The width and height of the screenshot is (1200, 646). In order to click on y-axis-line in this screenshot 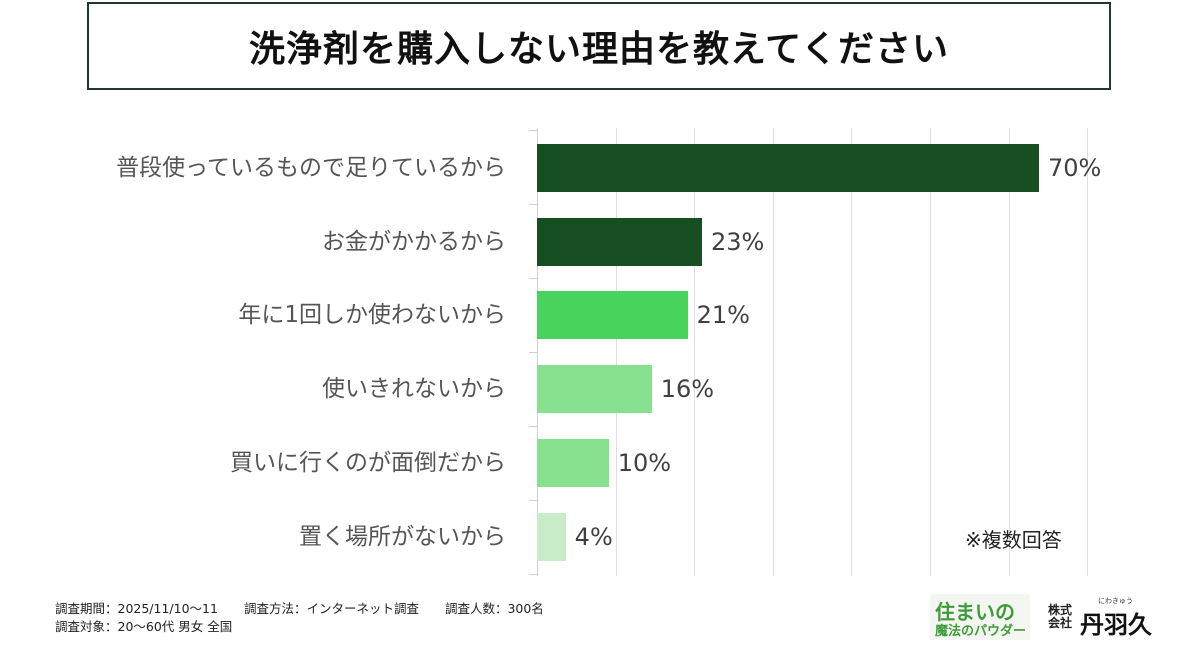, I will do `click(537, 352)`.